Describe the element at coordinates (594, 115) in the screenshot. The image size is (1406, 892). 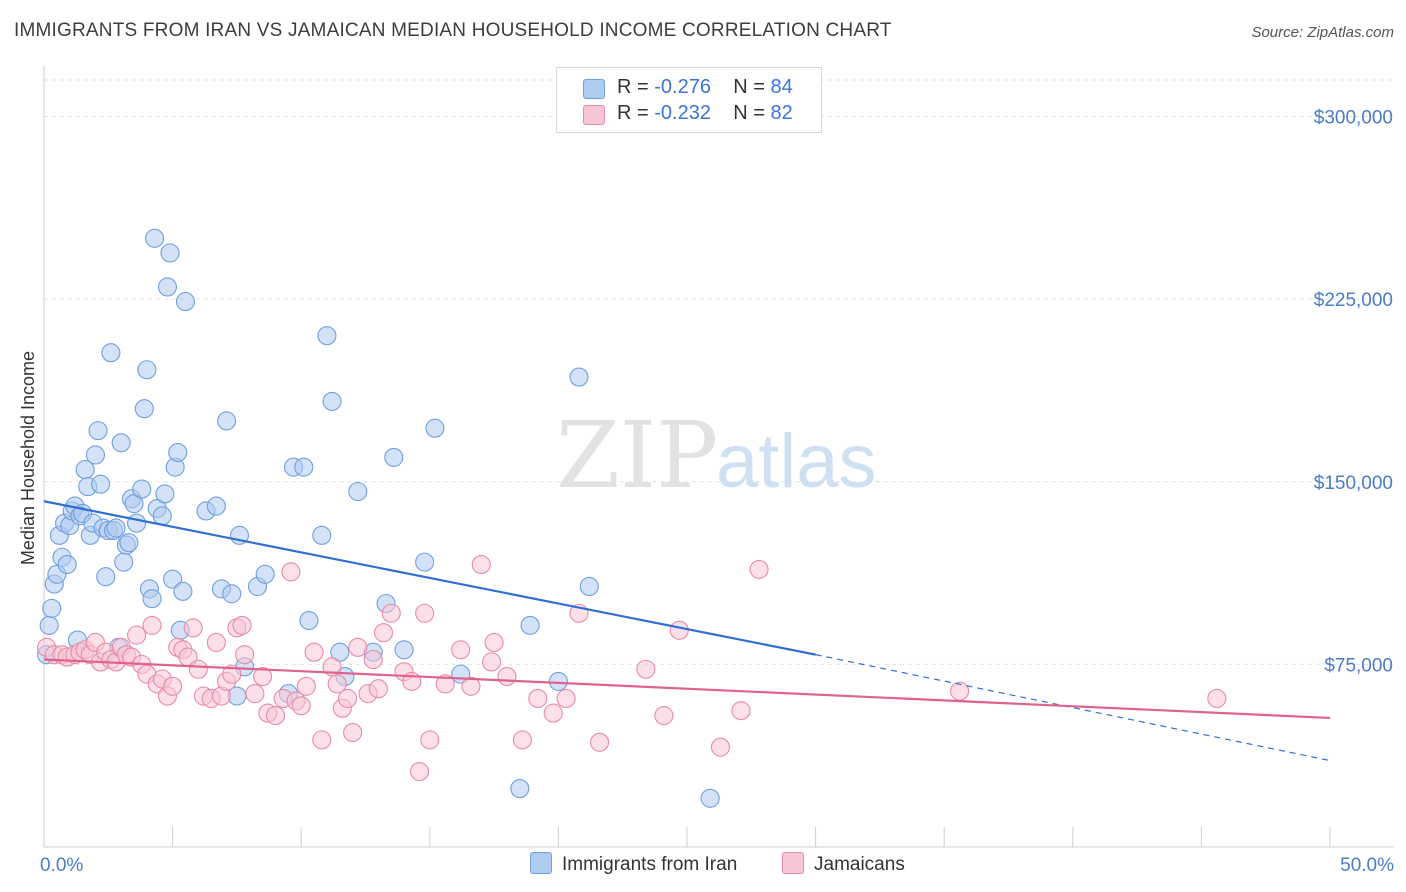
I see `legend-swatch-jamaicans` at that location.